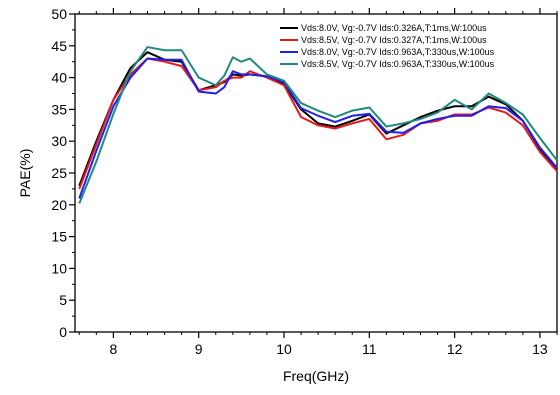 The image size is (560, 395). Describe the element at coordinates (59, 109) in the screenshot. I see `y-tick-label: 35` at that location.